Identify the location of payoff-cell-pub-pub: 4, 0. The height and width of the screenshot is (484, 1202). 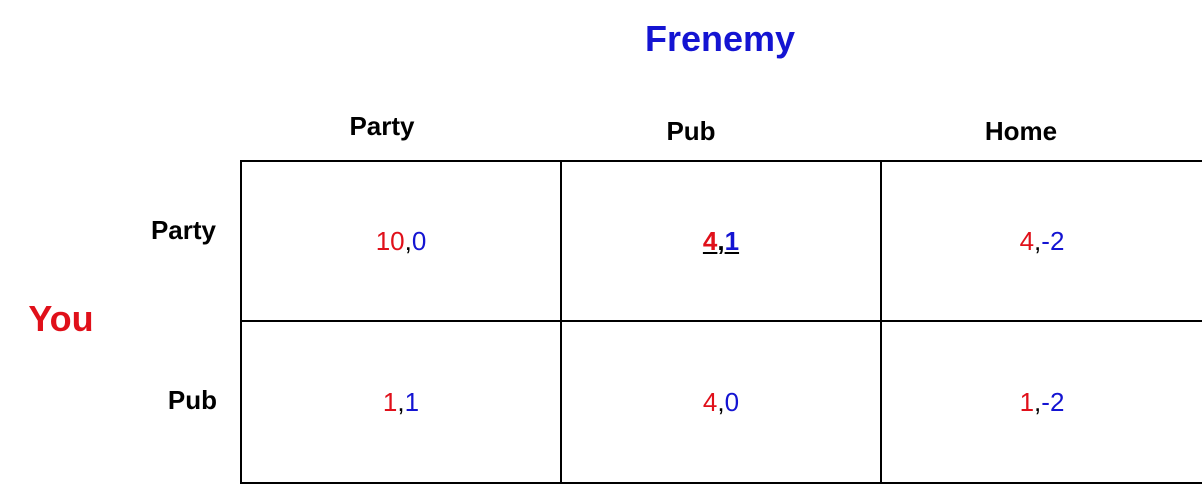
(722, 402).